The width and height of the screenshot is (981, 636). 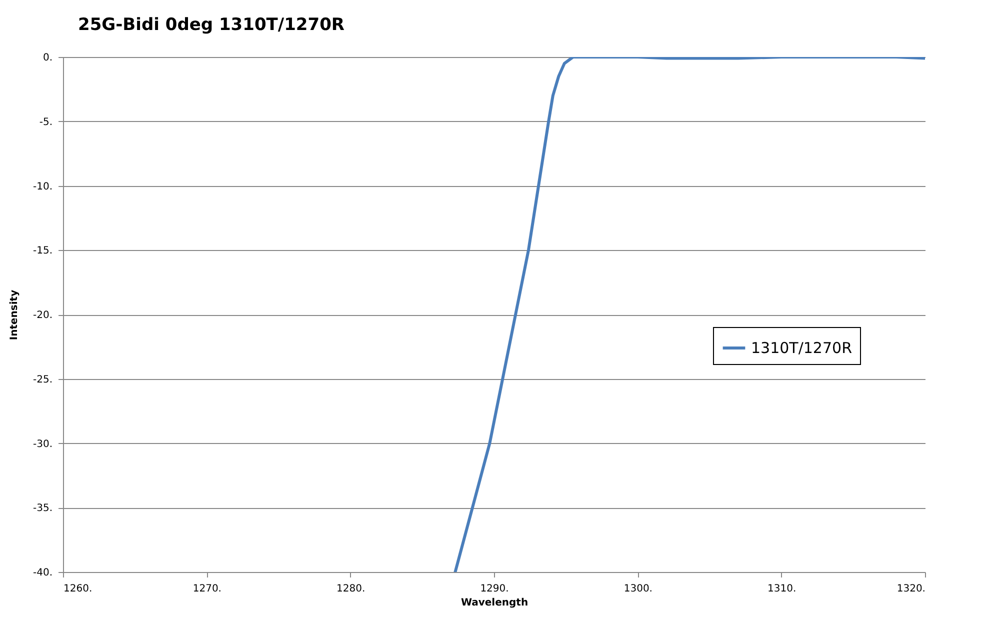 What do you see at coordinates (351, 589) in the screenshot?
I see `x-tick-label: 1280.` at bounding box center [351, 589].